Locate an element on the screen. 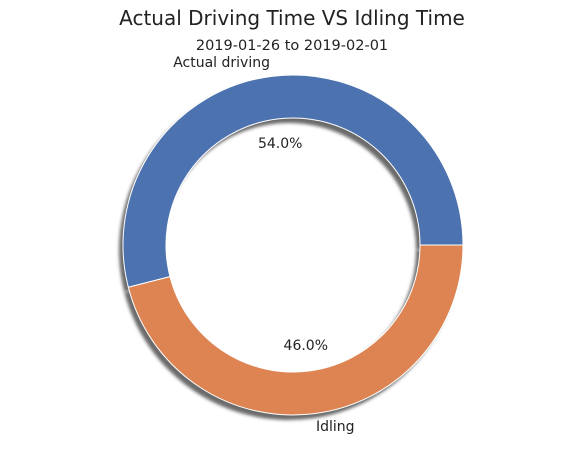 The height and width of the screenshot is (451, 584). slice-percent-label-1: 46.0% is located at coordinates (306, 346).